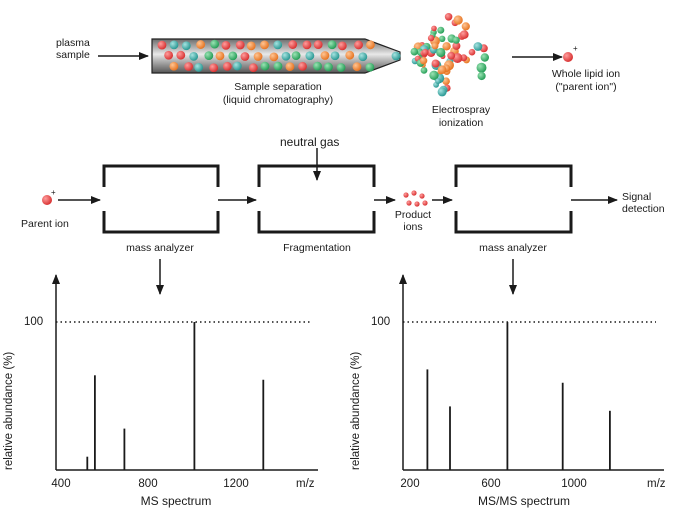 The height and width of the screenshot is (510, 675). Describe the element at coordinates (461, 110) in the screenshot. I see `electrospray-label: Electrospray` at that location.